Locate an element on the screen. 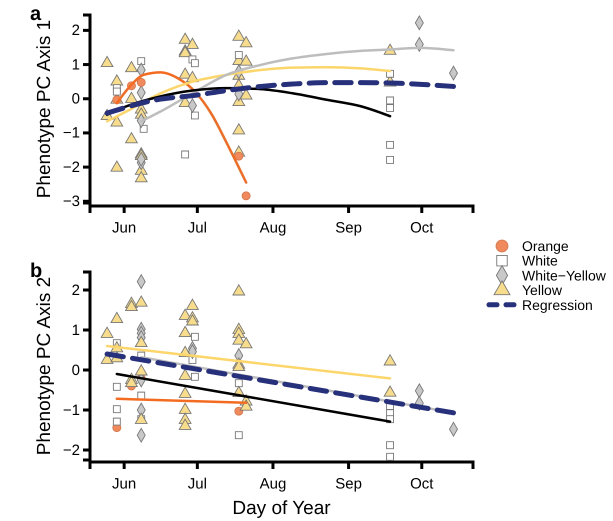 The width and height of the screenshot is (613, 521). legend-label: White−Yellow is located at coordinates (564, 275).